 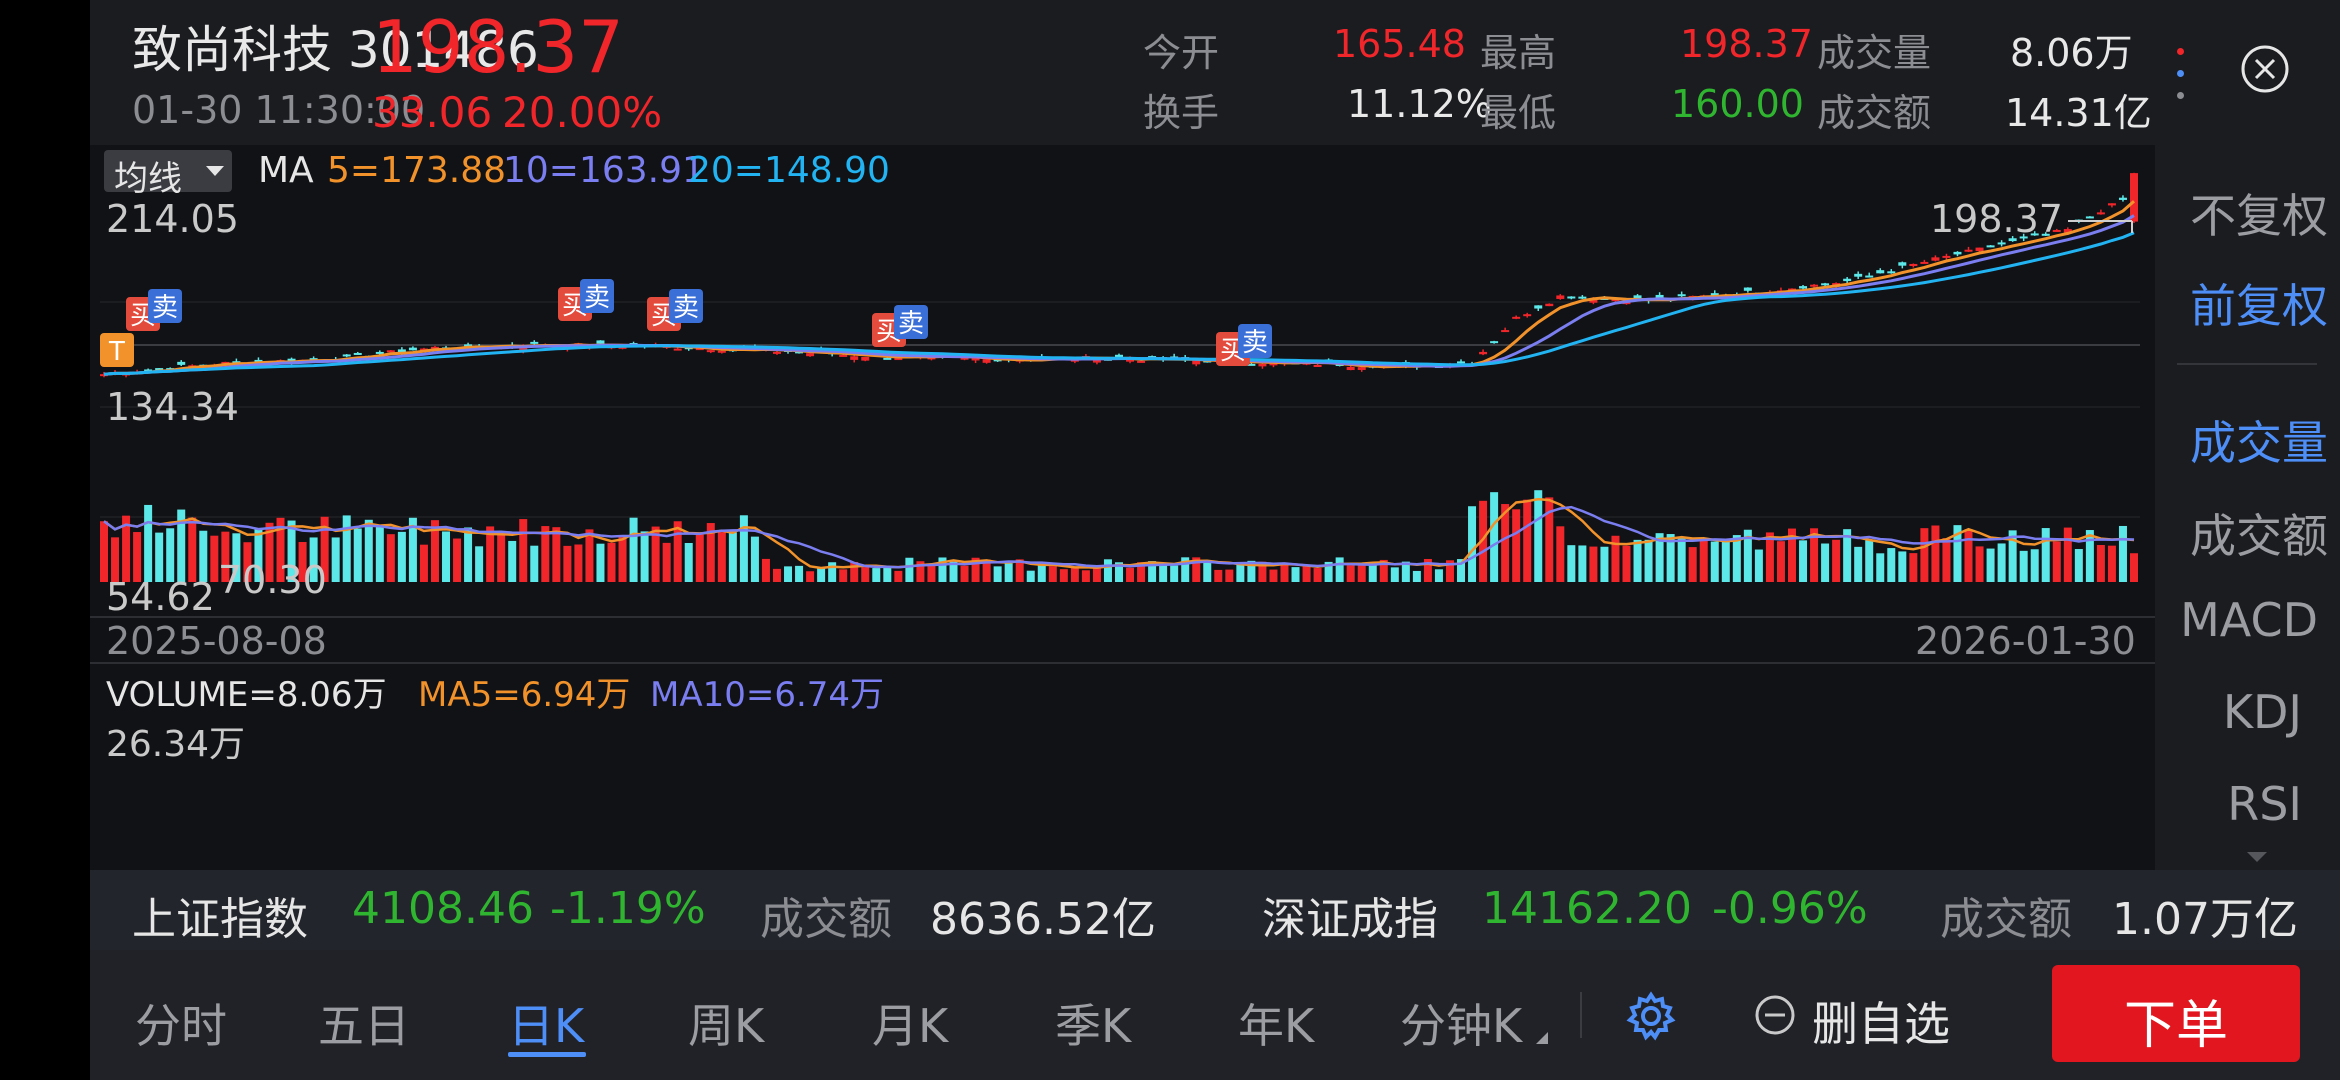 What do you see at coordinates (2257, 857) in the screenshot?
I see `scroll-down-icon` at bounding box center [2257, 857].